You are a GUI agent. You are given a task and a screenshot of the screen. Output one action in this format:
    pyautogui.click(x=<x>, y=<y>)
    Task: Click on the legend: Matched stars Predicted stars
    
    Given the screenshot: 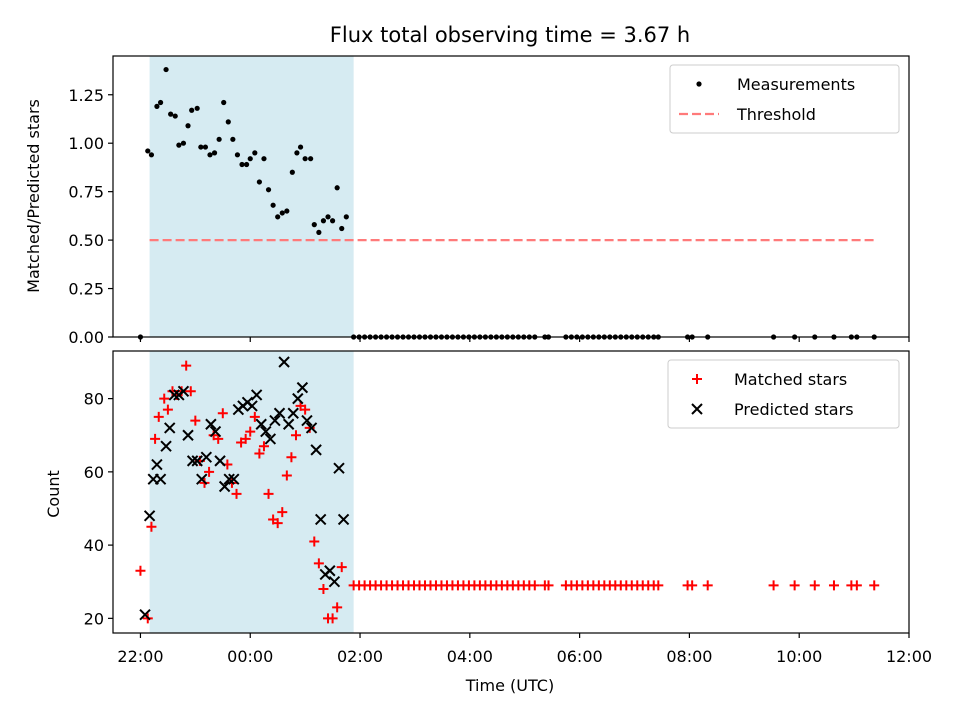 What is the action you would take?
    pyautogui.click(x=783, y=394)
    